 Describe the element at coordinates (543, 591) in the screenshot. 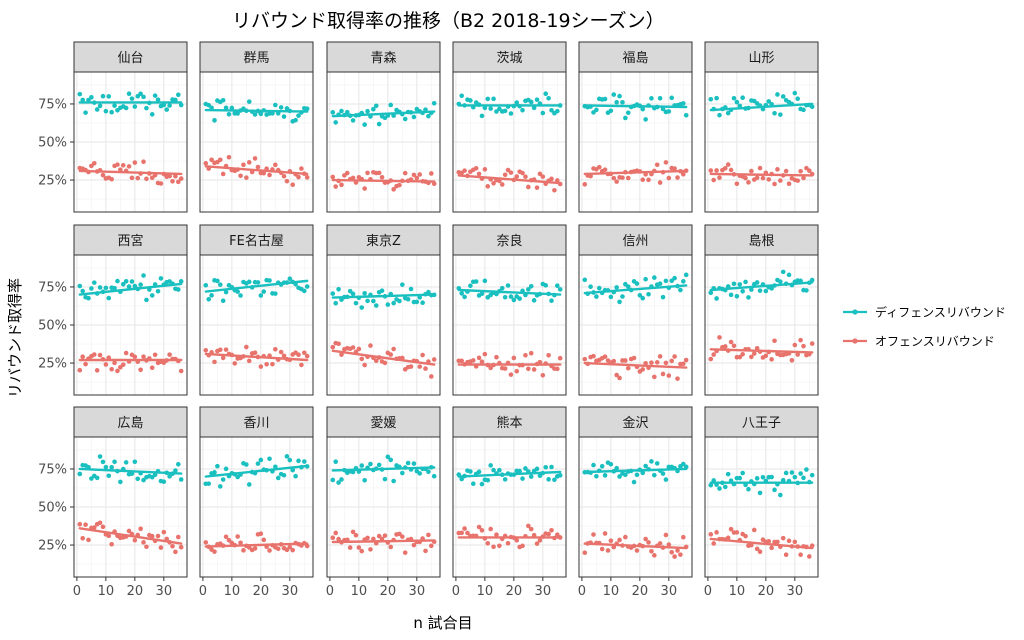

I see `x-tick-label: 30` at that location.